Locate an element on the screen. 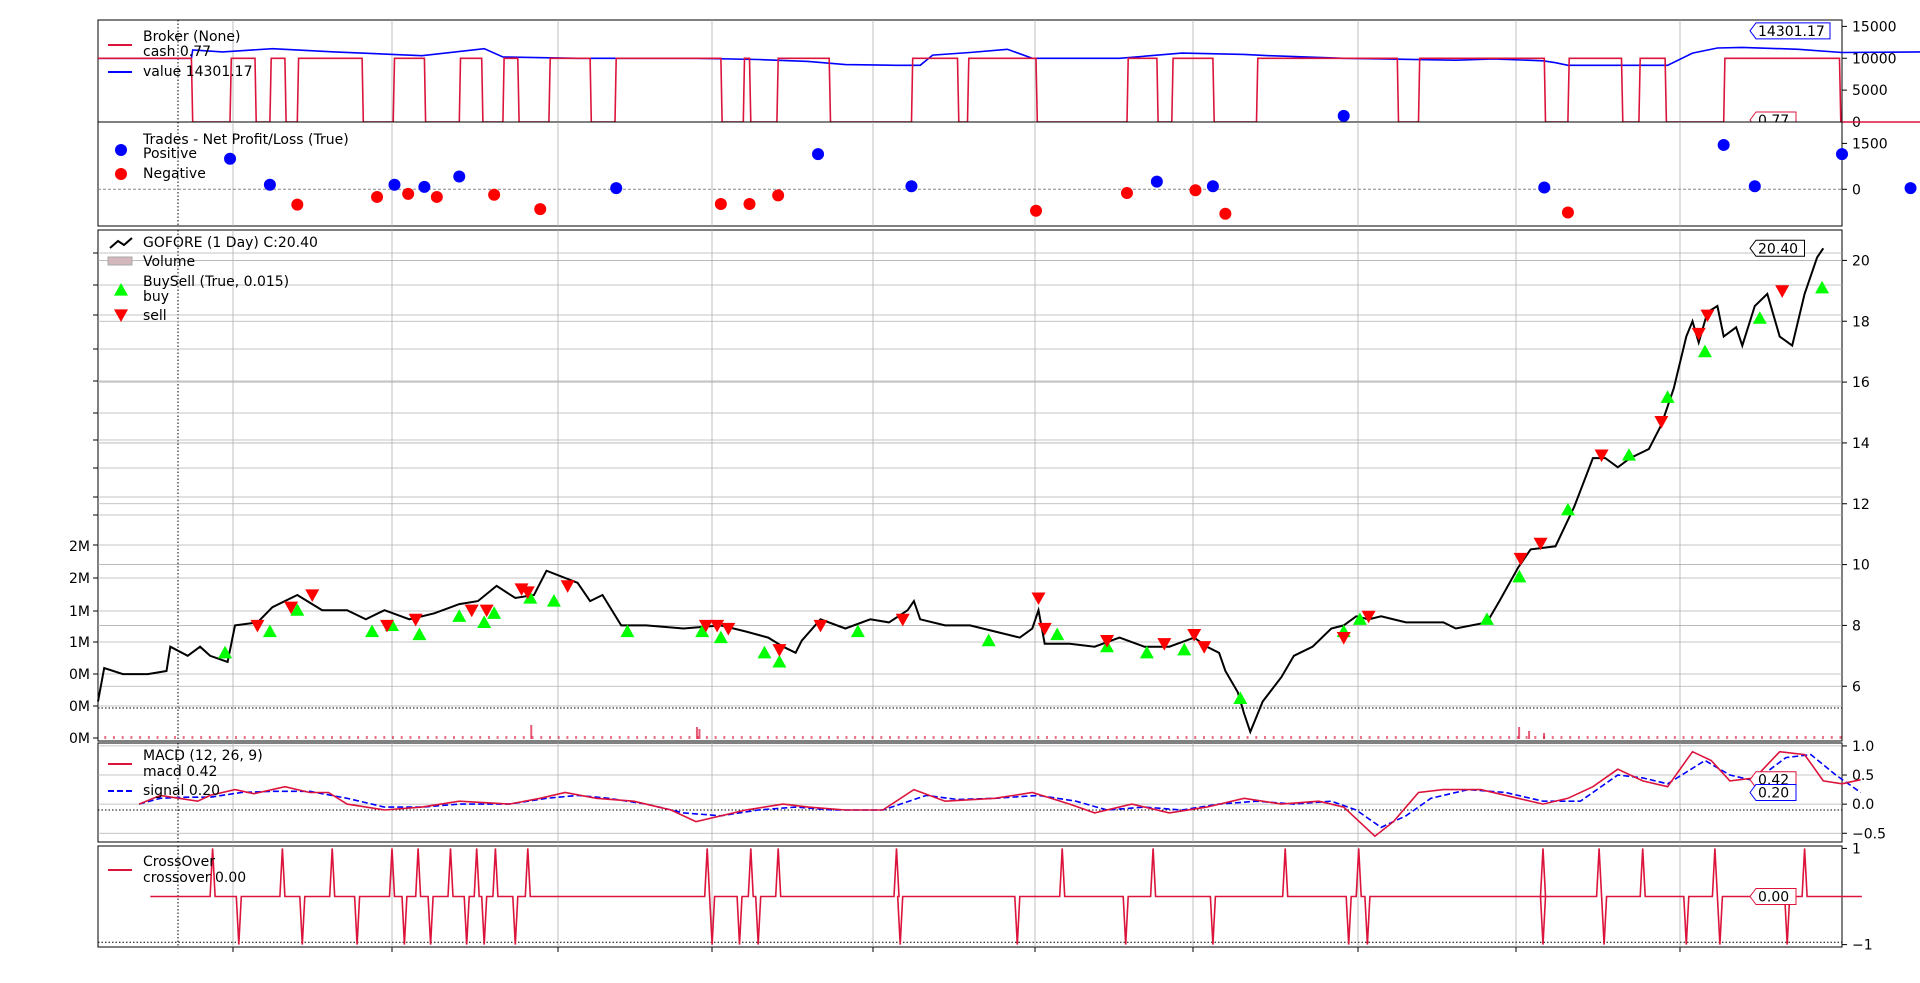 Image resolution: width=1920 pixels, height=983 pixels. crossover-last-tag is located at coordinates (1773, 896).